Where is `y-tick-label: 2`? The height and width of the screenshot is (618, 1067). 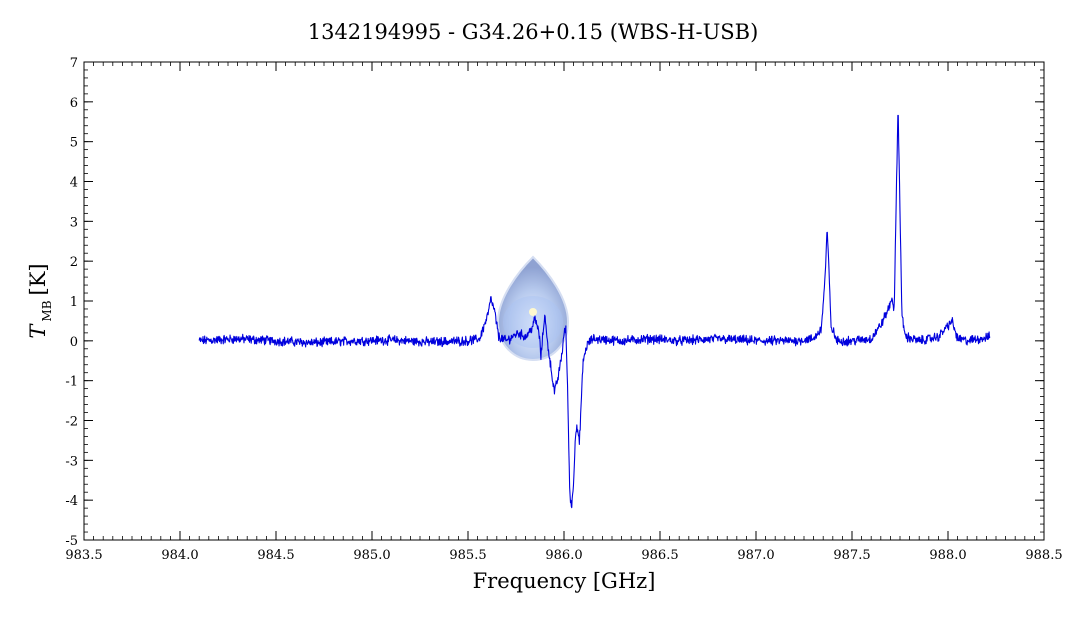
y-tick-label: 2 is located at coordinates (74, 262).